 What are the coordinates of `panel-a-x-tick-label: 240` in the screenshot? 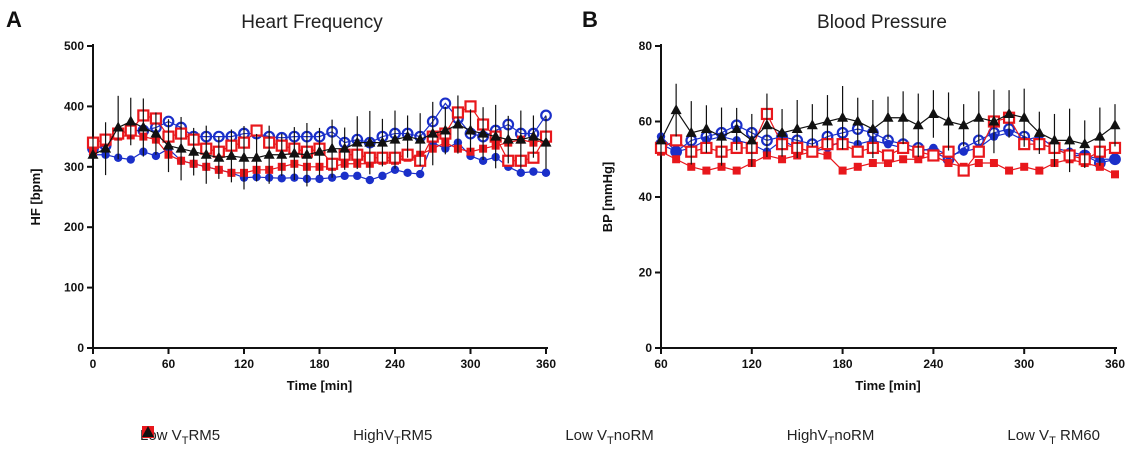 It's located at (395, 364).